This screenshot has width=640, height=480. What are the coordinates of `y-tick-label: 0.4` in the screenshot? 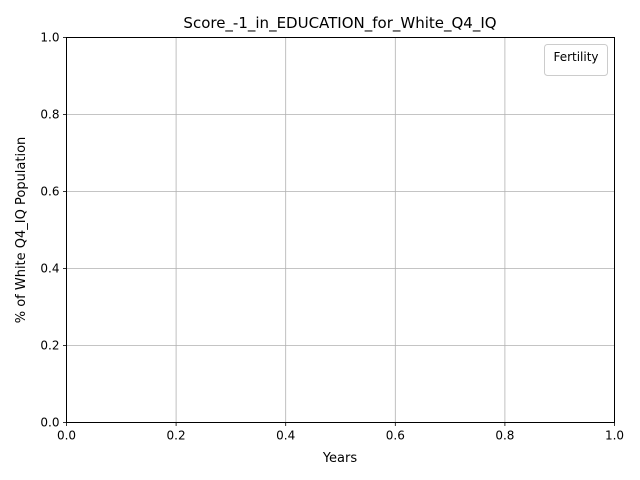 It's located at (49, 269).